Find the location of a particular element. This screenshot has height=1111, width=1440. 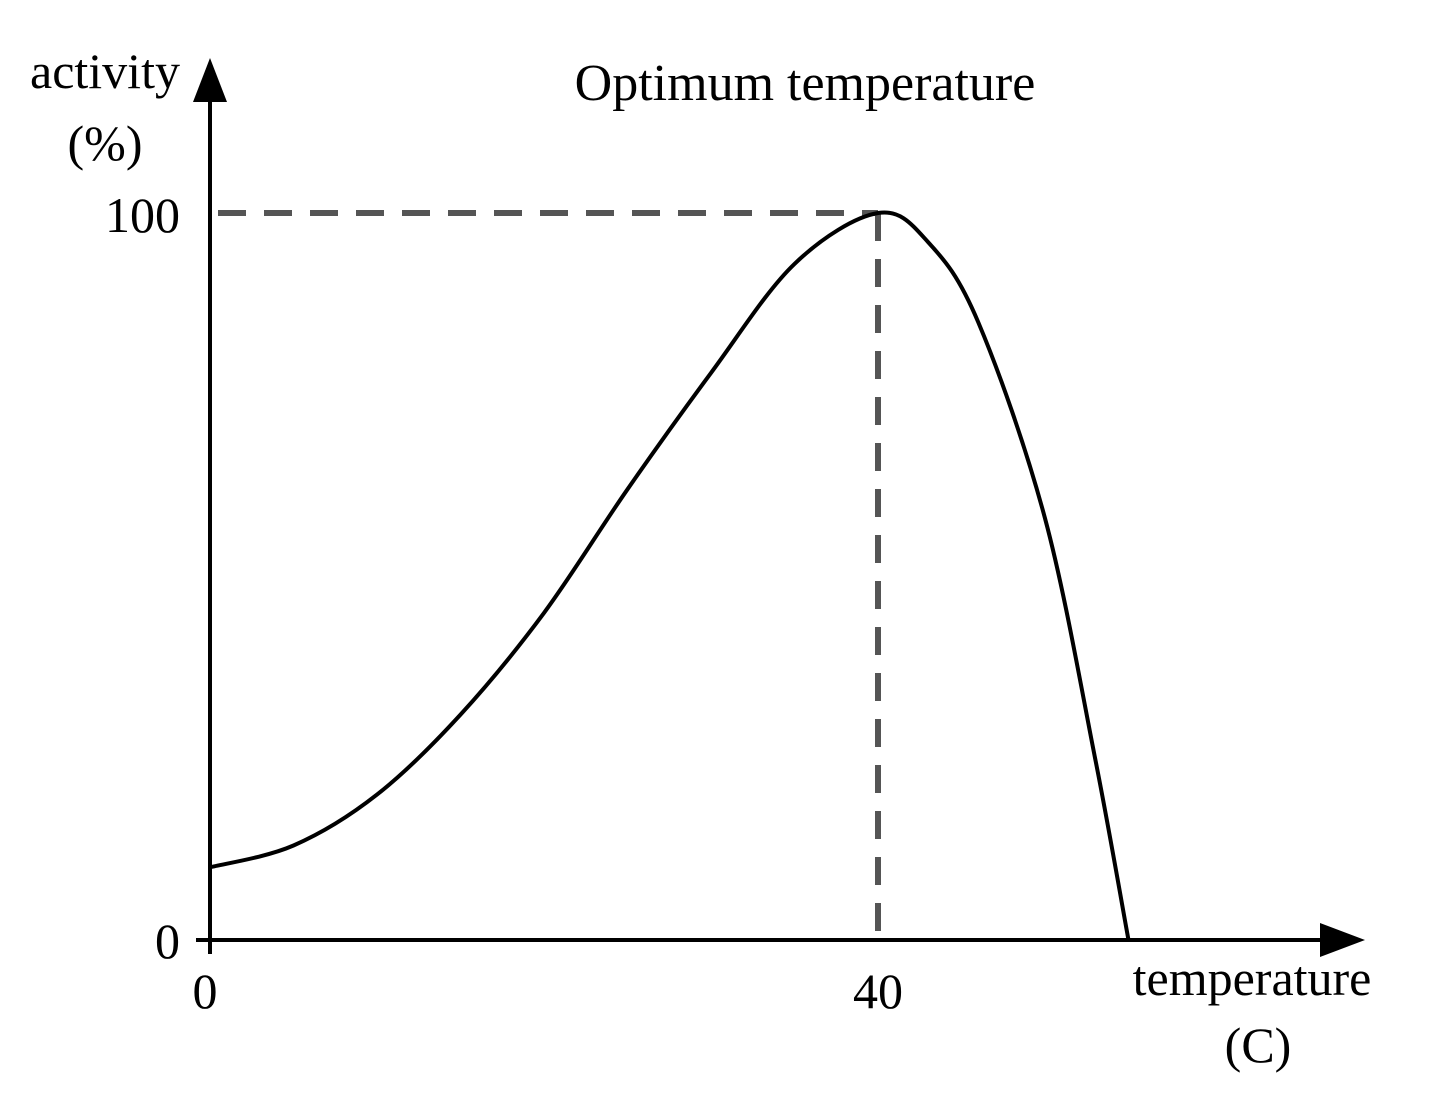

chart-title: Optimum temperature is located at coordinates (805, 83).